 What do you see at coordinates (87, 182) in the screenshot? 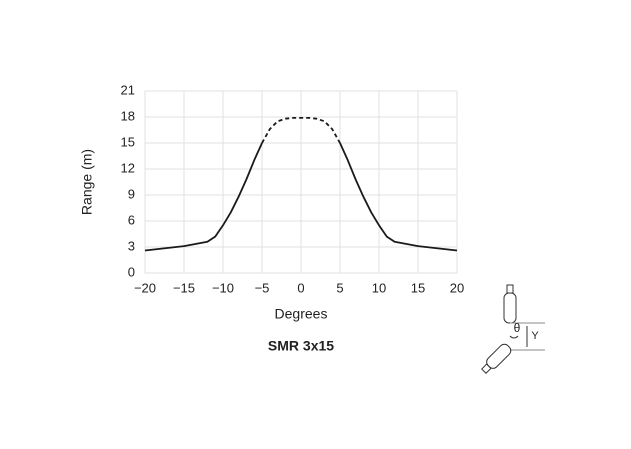
I see `y-axis-label: Range (m)` at bounding box center [87, 182].